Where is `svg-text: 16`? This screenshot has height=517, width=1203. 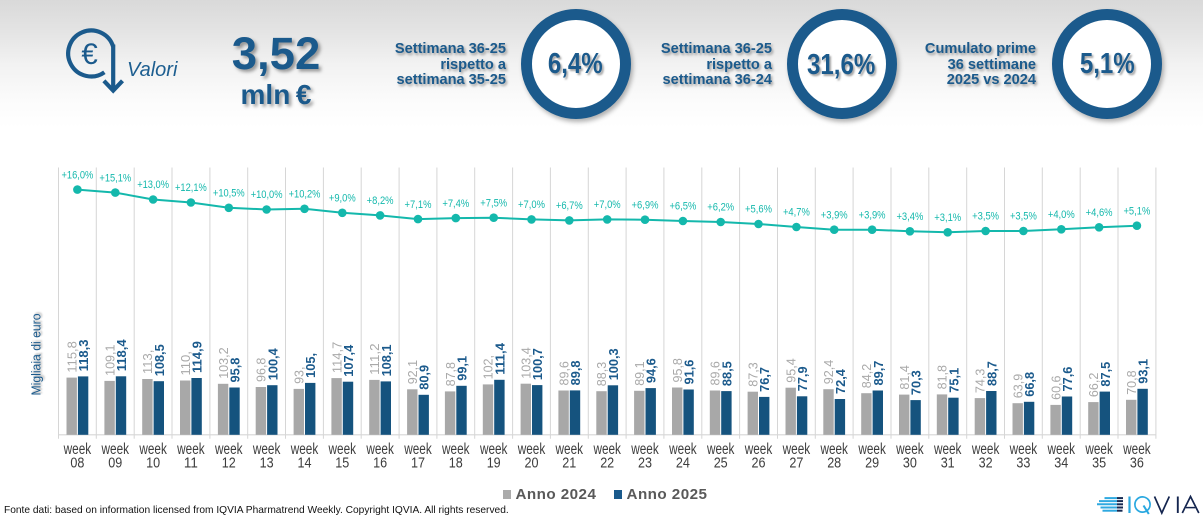
svg-text: 16 is located at coordinates (380, 464).